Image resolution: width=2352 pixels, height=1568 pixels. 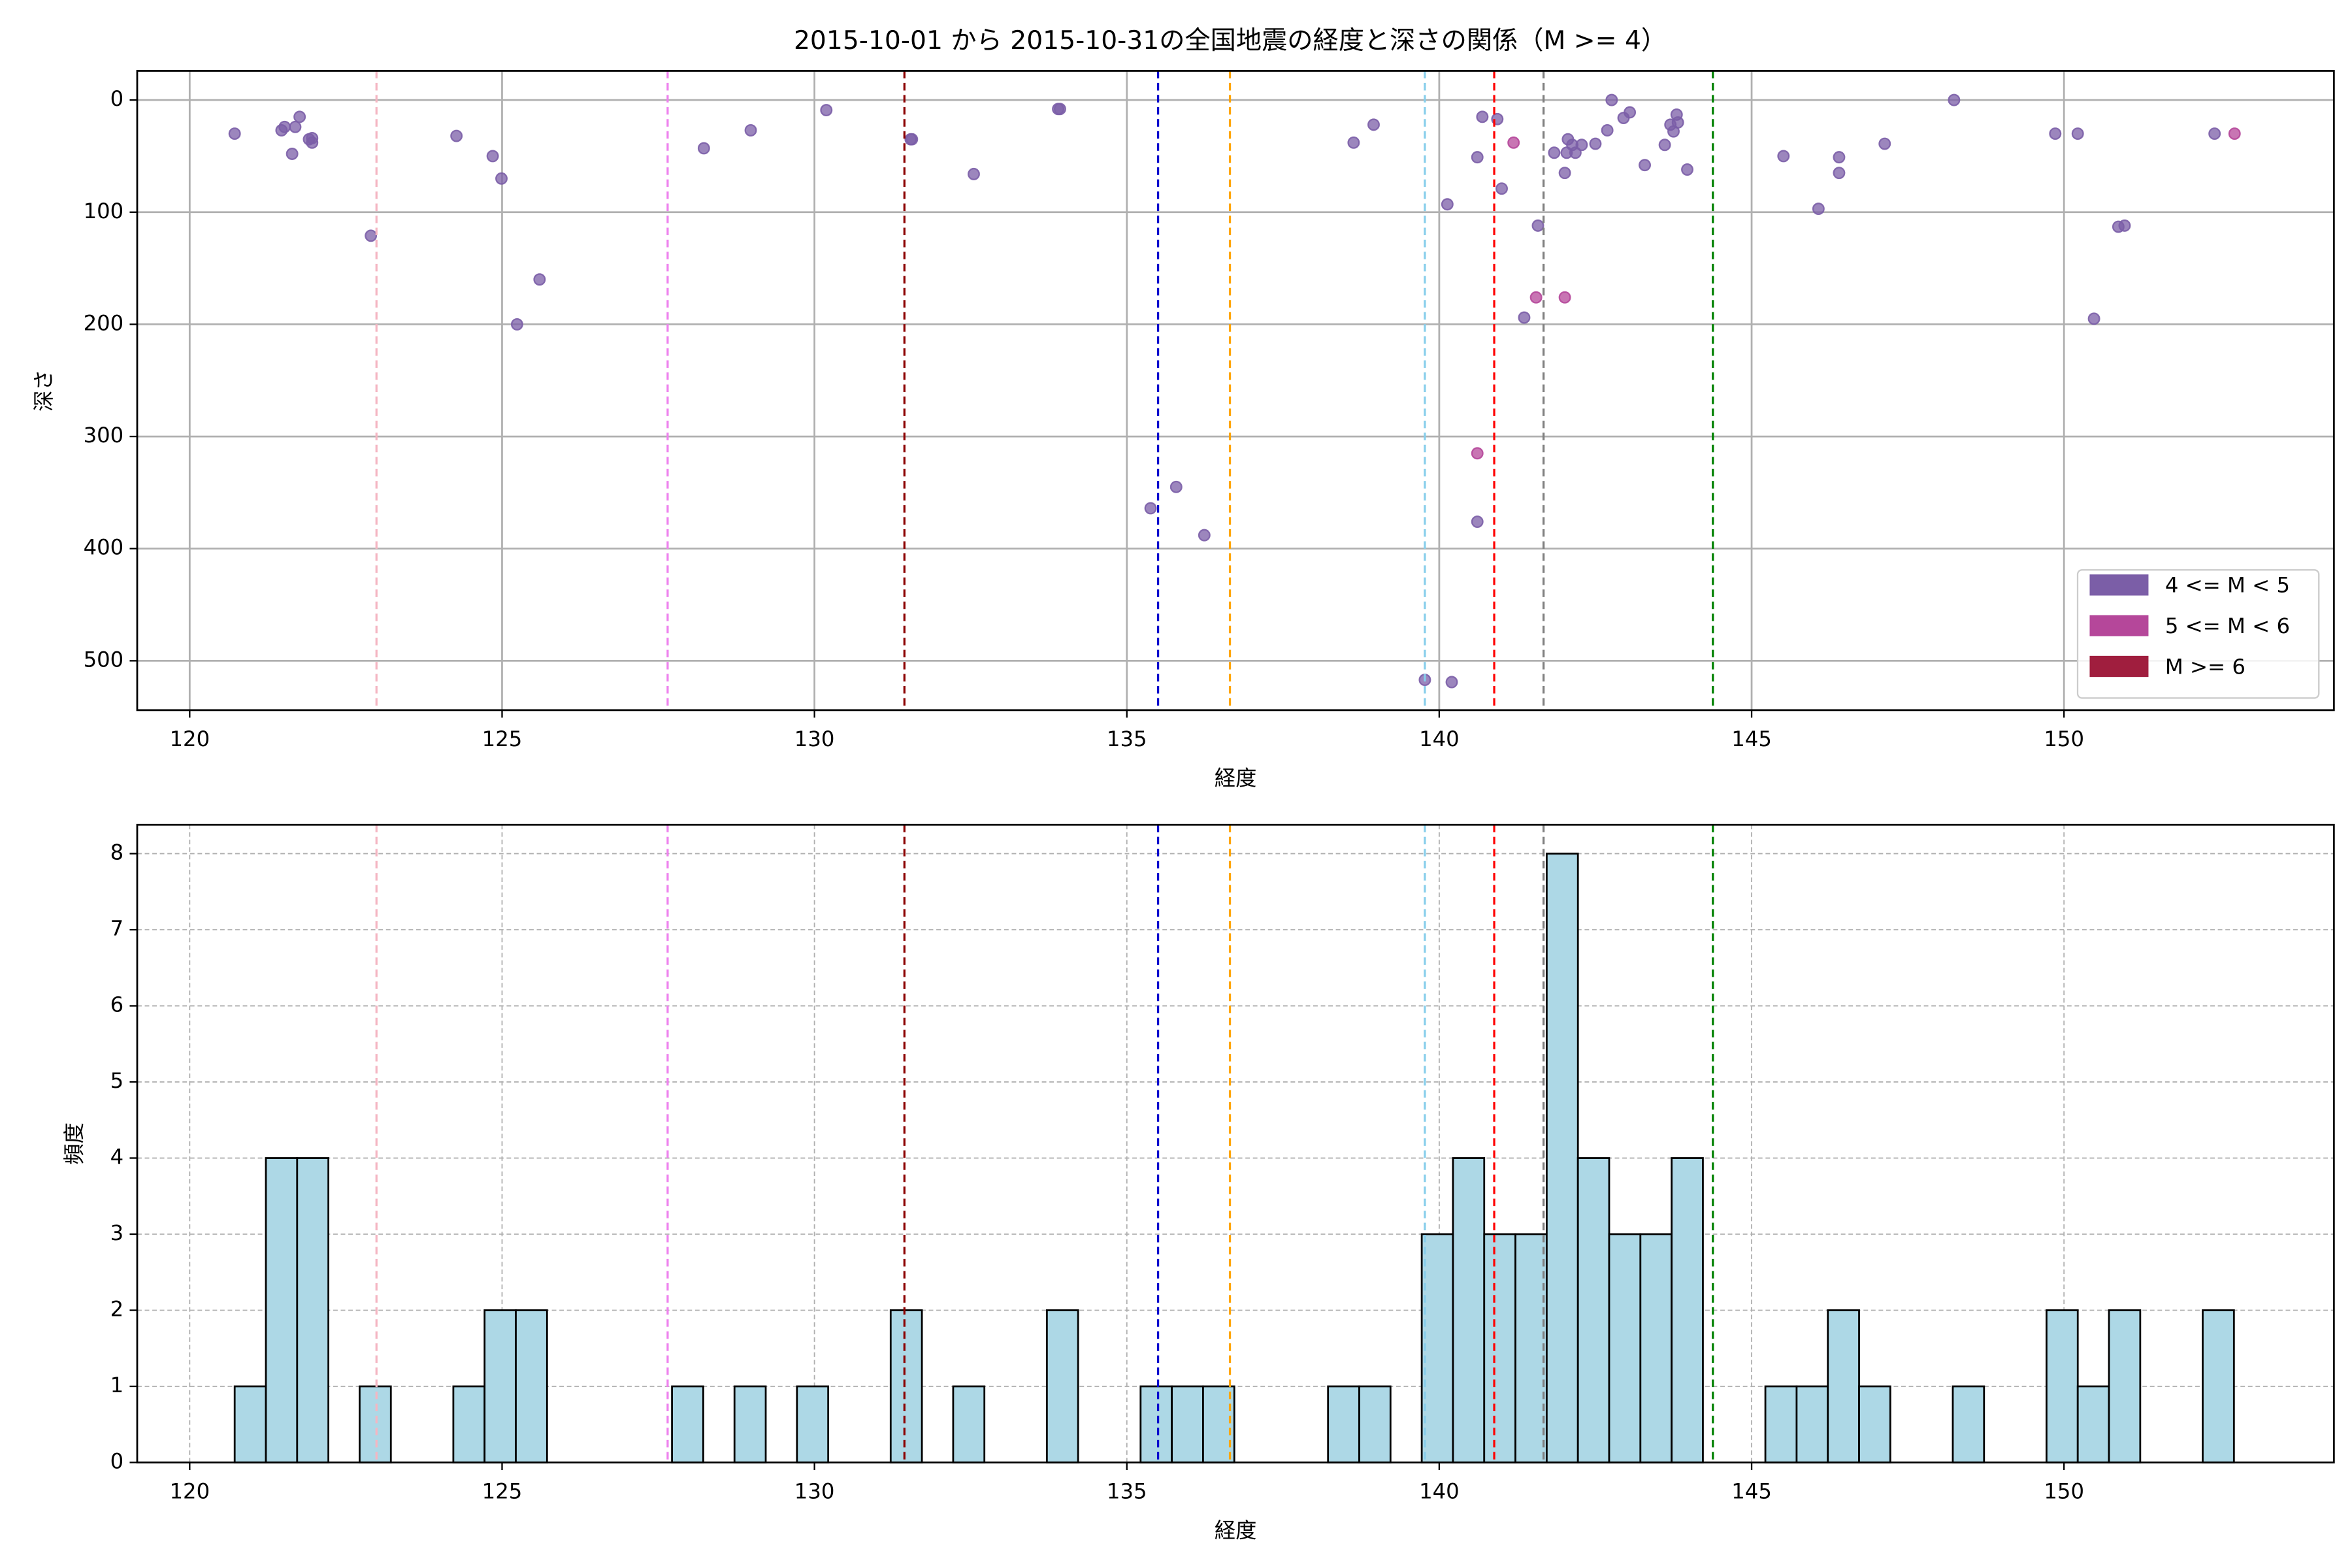 What do you see at coordinates (1127, 1491) in the screenshot?
I see `x-tick-label: 135` at bounding box center [1127, 1491].